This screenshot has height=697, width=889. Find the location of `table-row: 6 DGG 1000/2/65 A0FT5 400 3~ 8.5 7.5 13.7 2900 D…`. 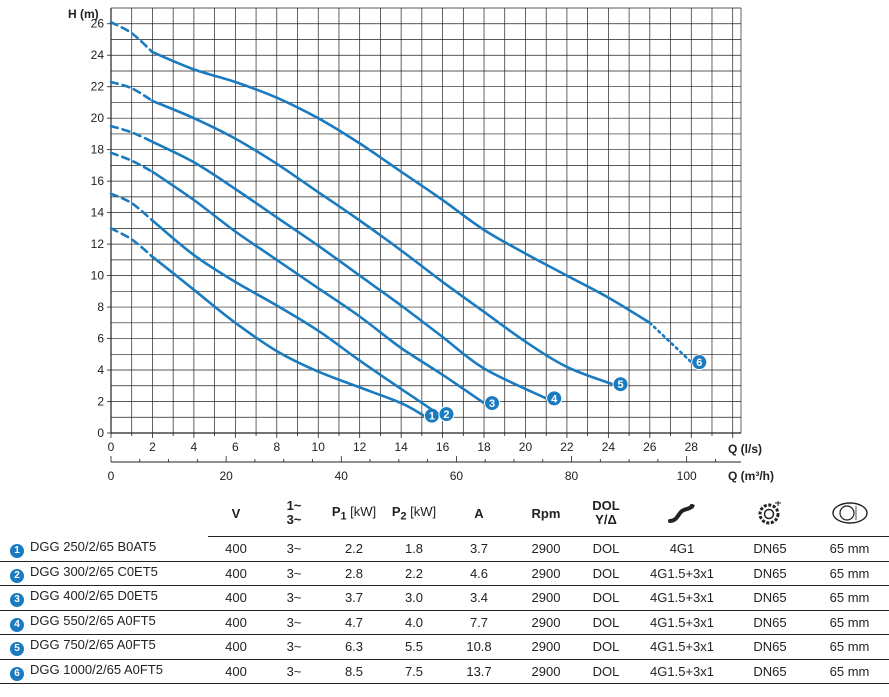

table-row: 6 DGG 1000/2/65 A0FT5 400 3~ 8.5 7.5 13.7 2900 D… is located at coordinates (444, 671).